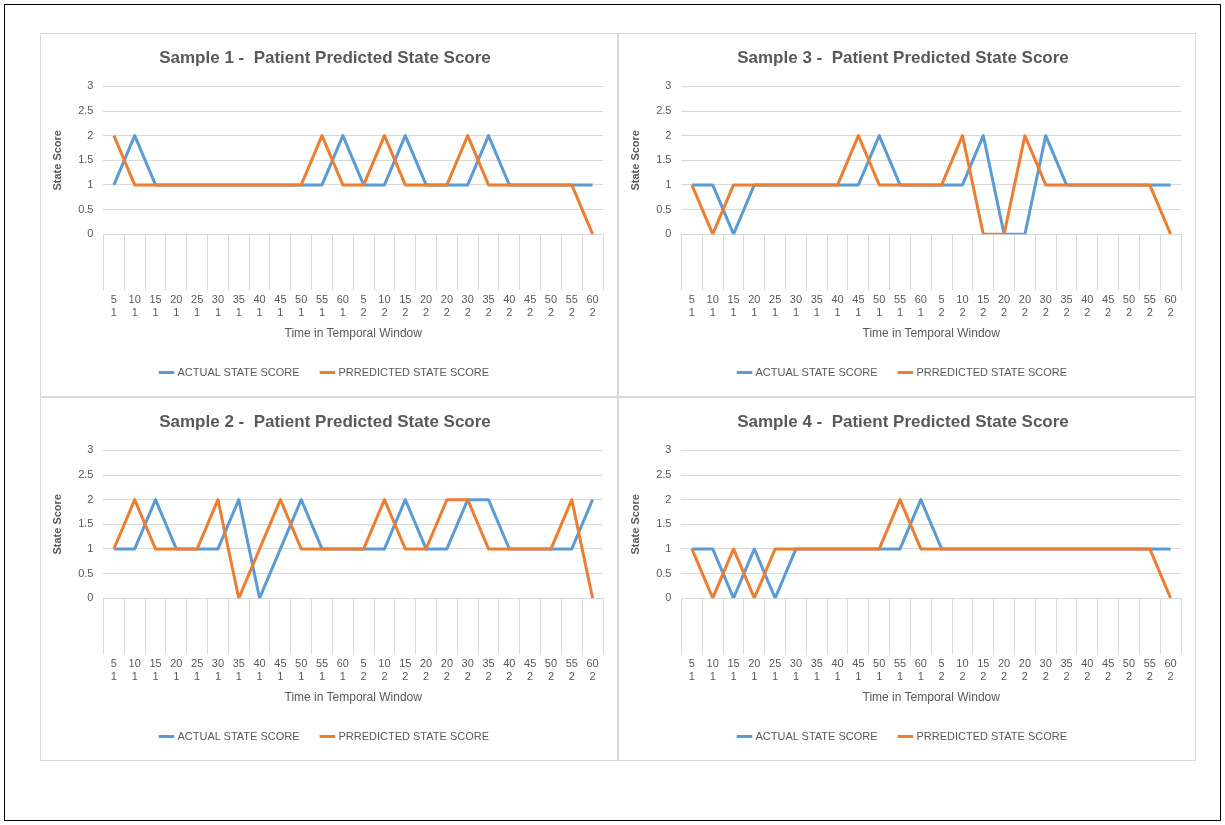 This screenshot has width=1225, height=825. Describe the element at coordinates (903, 421) in the screenshot. I see `chart-title: Sample 4 - Patient Predicted State Score` at that location.